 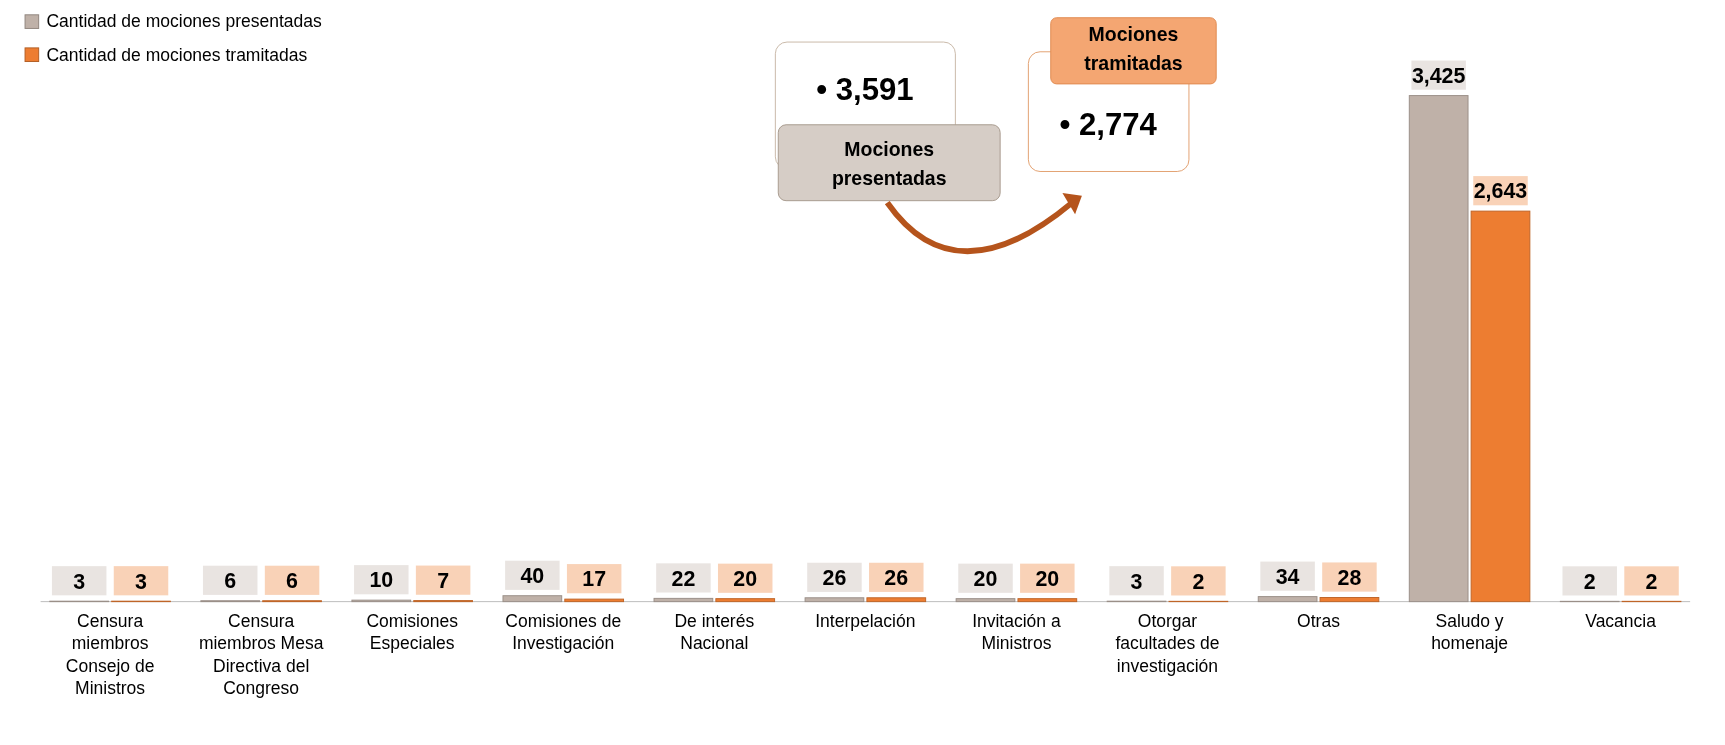 I want to click on data-label: 22, so click(x=683, y=578).